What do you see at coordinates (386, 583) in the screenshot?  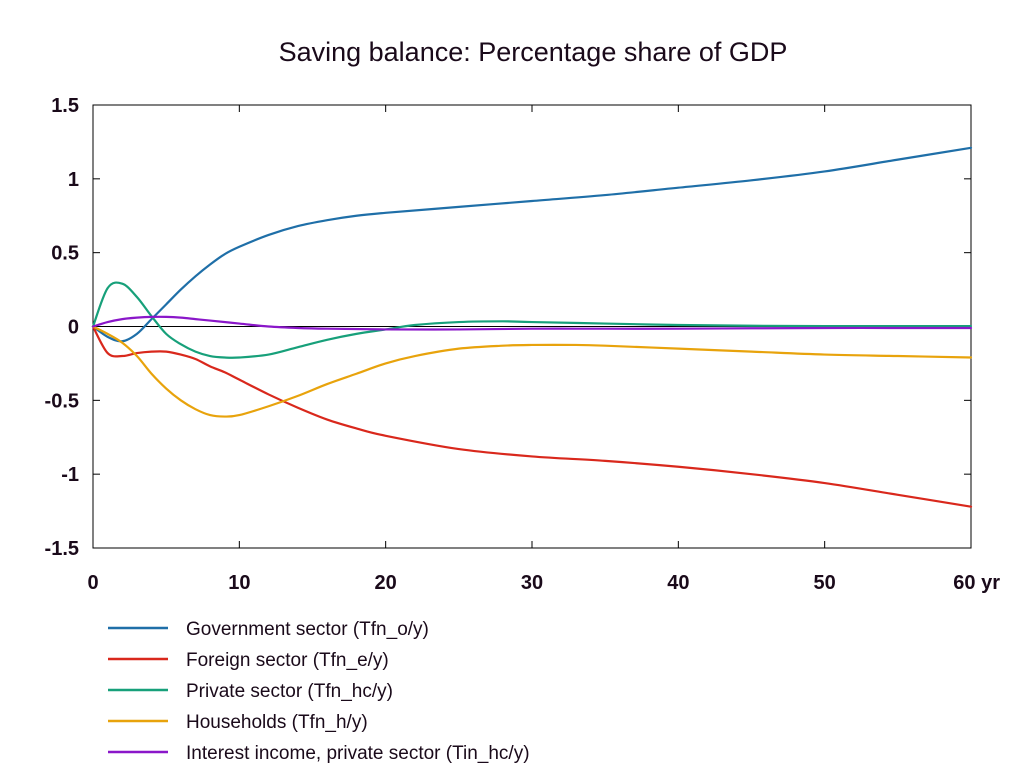 I see `x-tick-label: 20` at bounding box center [386, 583].